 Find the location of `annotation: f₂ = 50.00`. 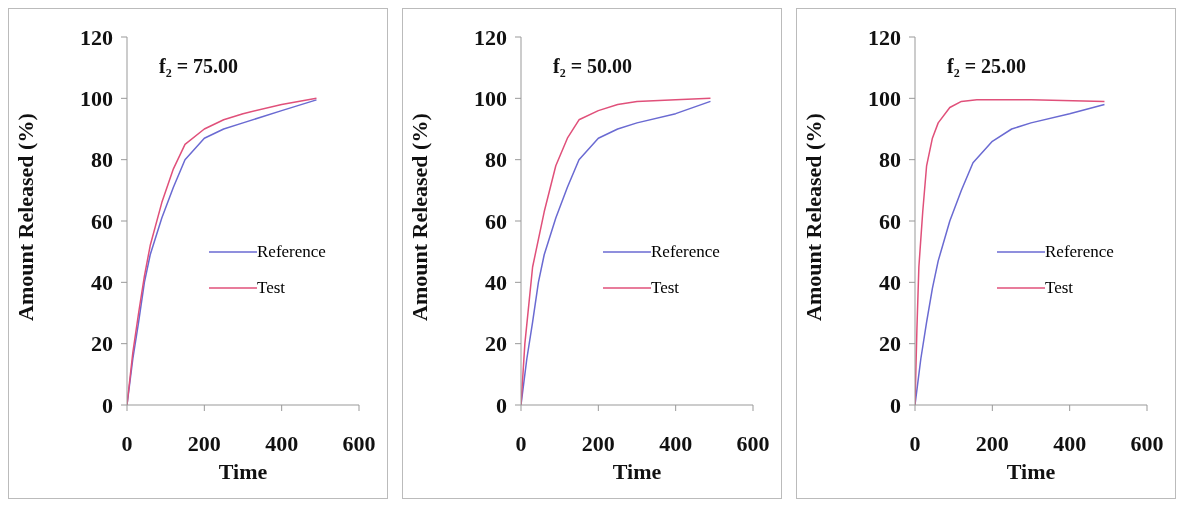

annotation: f₂ = 50.00 is located at coordinates (593, 66).